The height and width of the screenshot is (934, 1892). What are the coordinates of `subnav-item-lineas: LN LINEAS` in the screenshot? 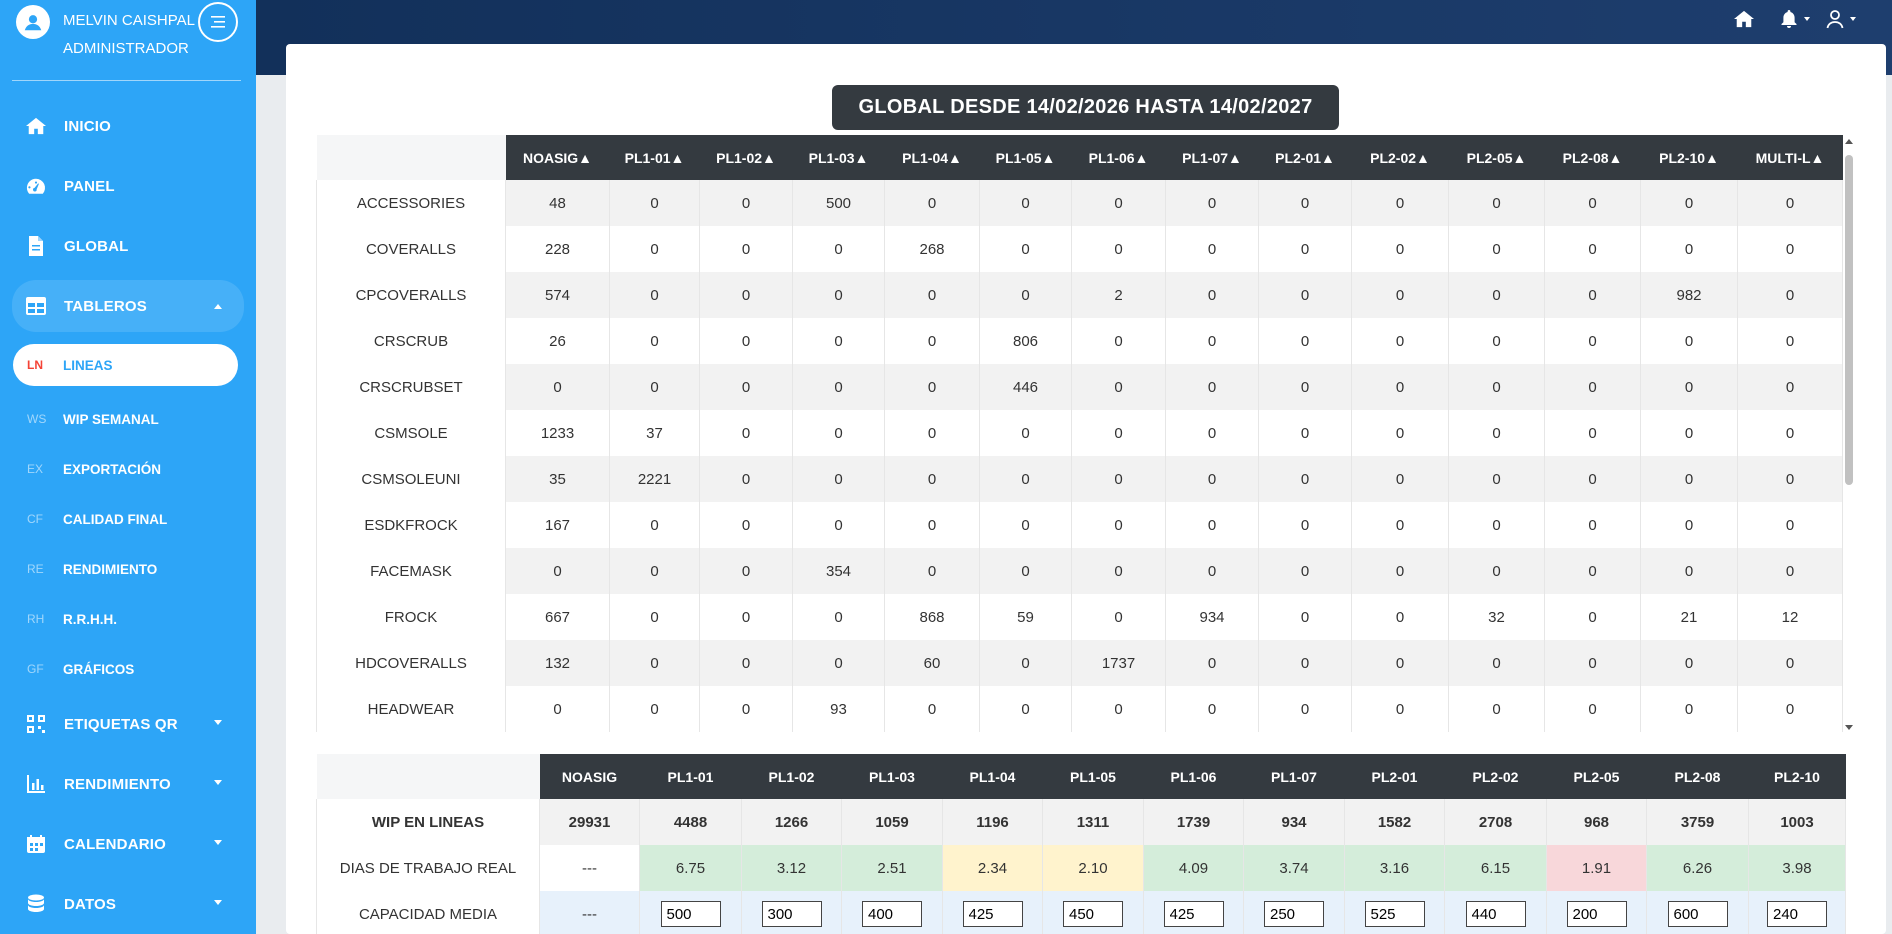 It's located at (125, 365).